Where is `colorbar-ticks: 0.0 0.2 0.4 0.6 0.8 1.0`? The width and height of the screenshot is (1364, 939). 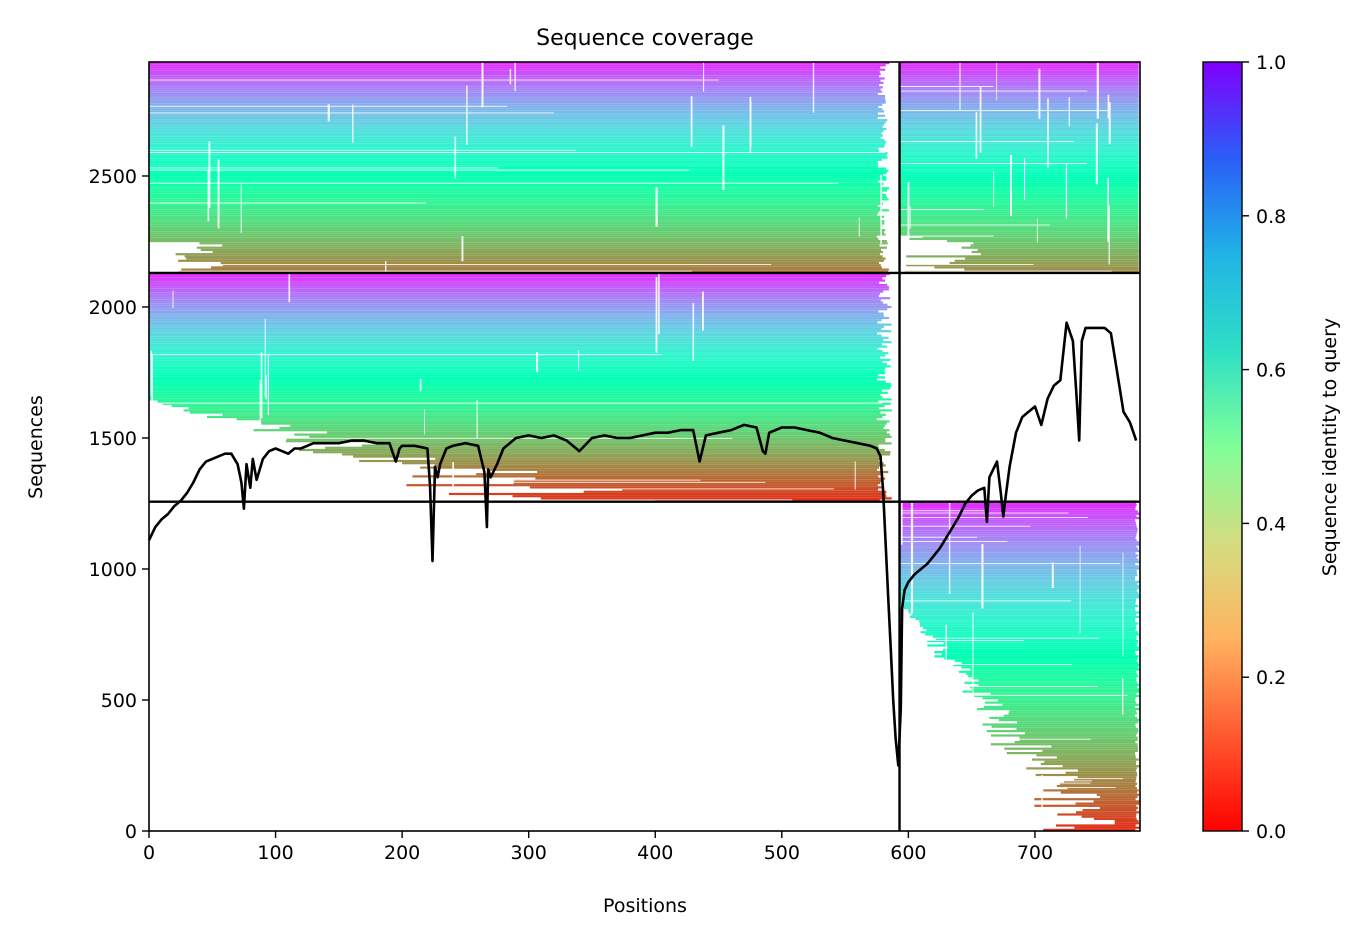
colorbar-ticks: 0.0 0.2 0.4 0.6 0.8 1.0 is located at coordinates (1264, 447).